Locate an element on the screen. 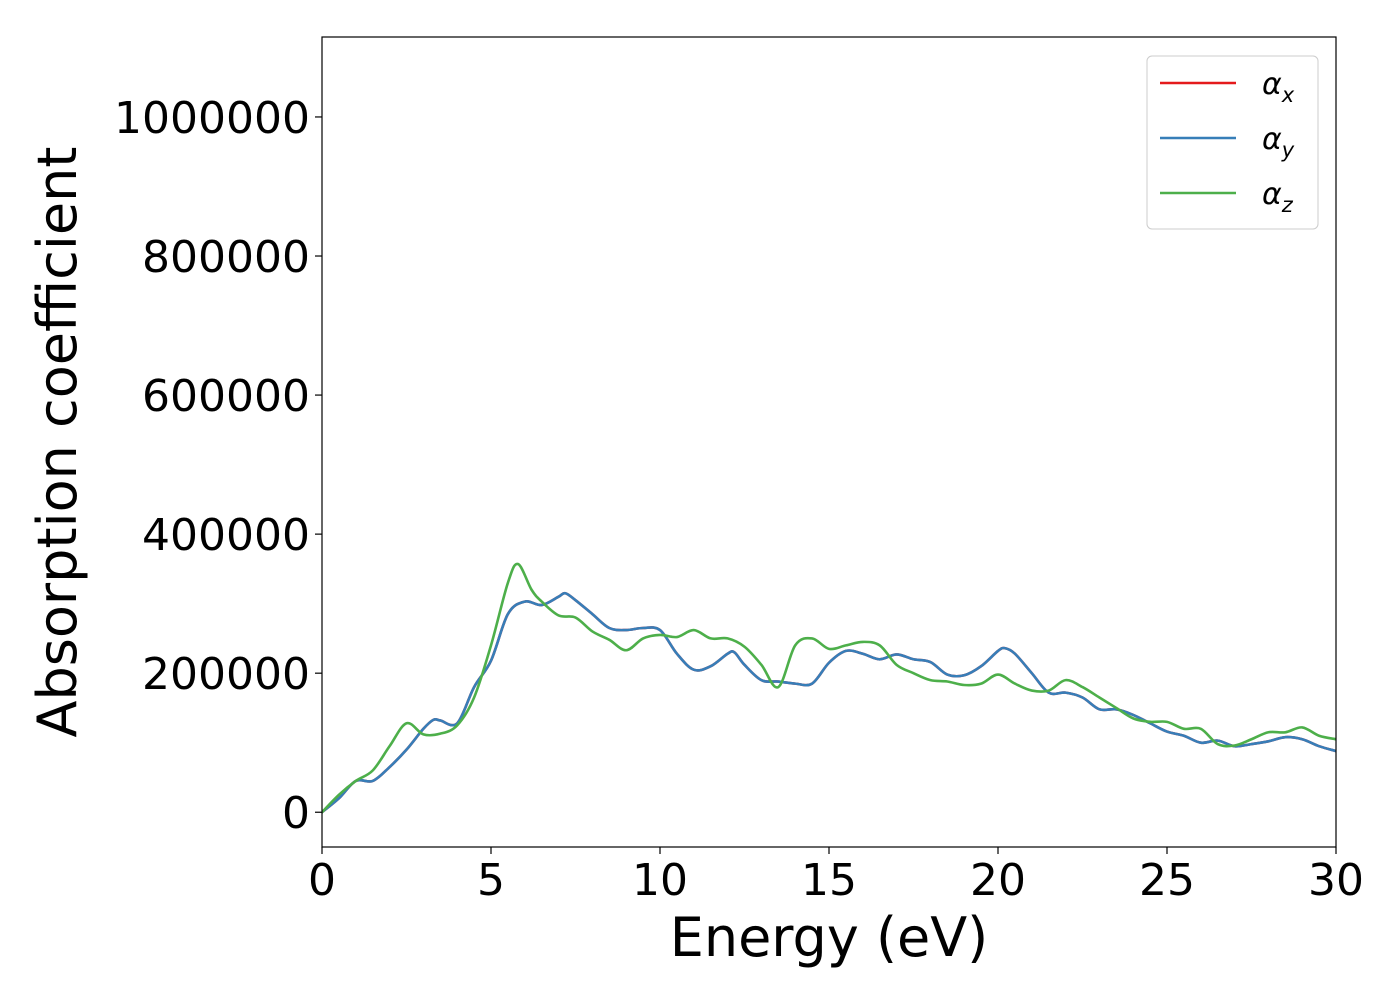  x-tick-label: 15 is located at coordinates (829, 880).